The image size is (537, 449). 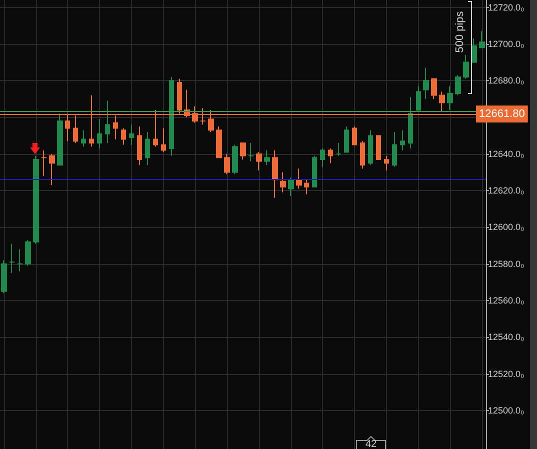 I want to click on y-tick-label: 12680.0₀, so click(x=506, y=81).